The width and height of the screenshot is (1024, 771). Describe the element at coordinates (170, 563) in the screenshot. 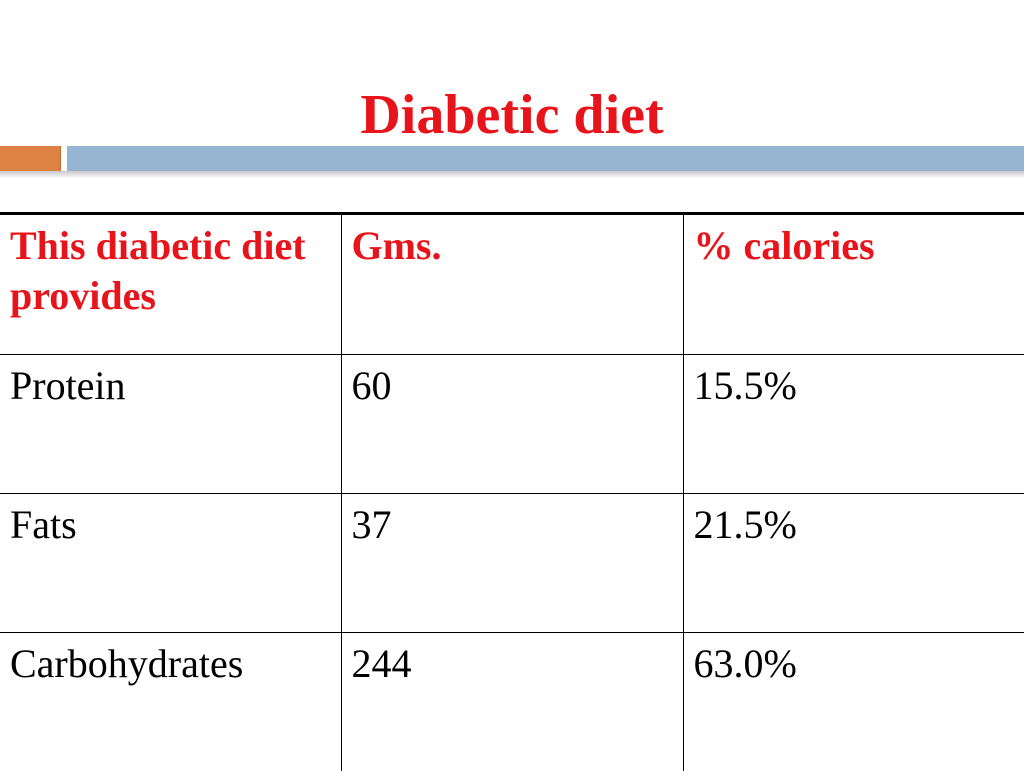

I see `nutrient-cell: Fats` at that location.